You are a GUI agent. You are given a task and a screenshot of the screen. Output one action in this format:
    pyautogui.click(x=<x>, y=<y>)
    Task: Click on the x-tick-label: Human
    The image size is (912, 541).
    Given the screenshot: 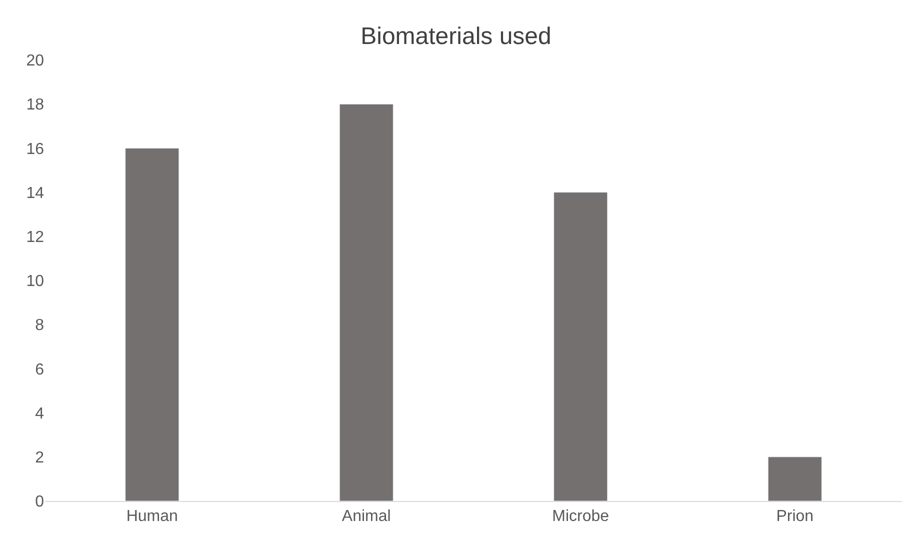 What is the action you would take?
    pyautogui.click(x=152, y=517)
    